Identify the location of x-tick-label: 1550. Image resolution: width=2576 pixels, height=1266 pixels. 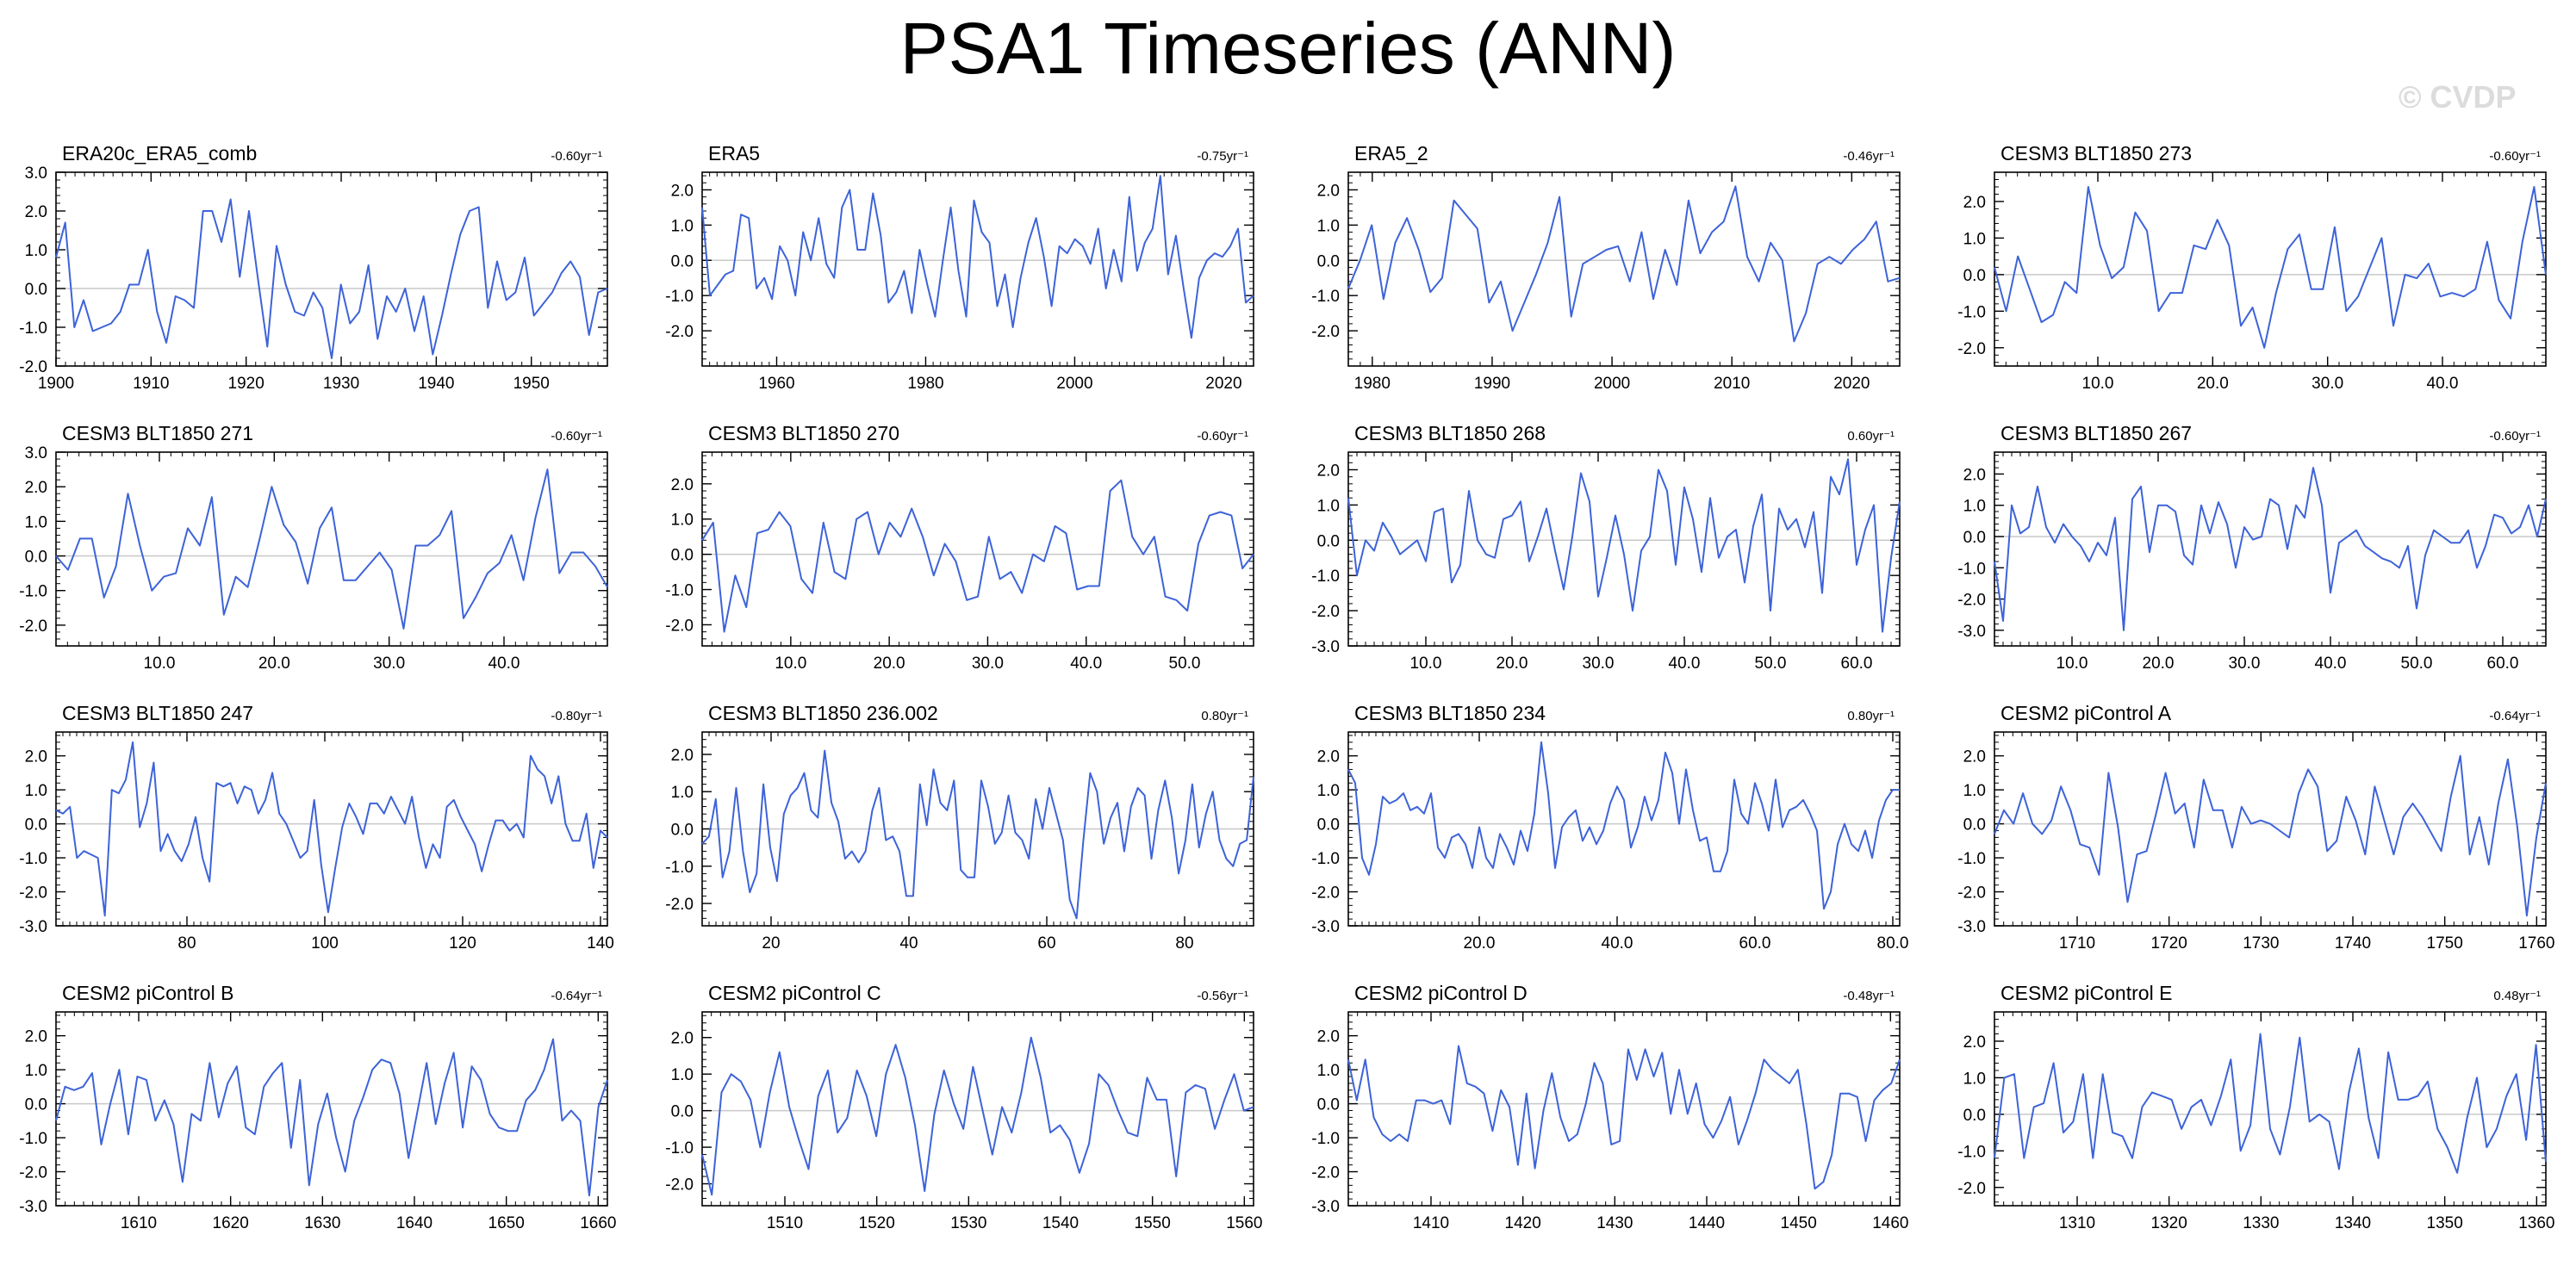
(1153, 1223).